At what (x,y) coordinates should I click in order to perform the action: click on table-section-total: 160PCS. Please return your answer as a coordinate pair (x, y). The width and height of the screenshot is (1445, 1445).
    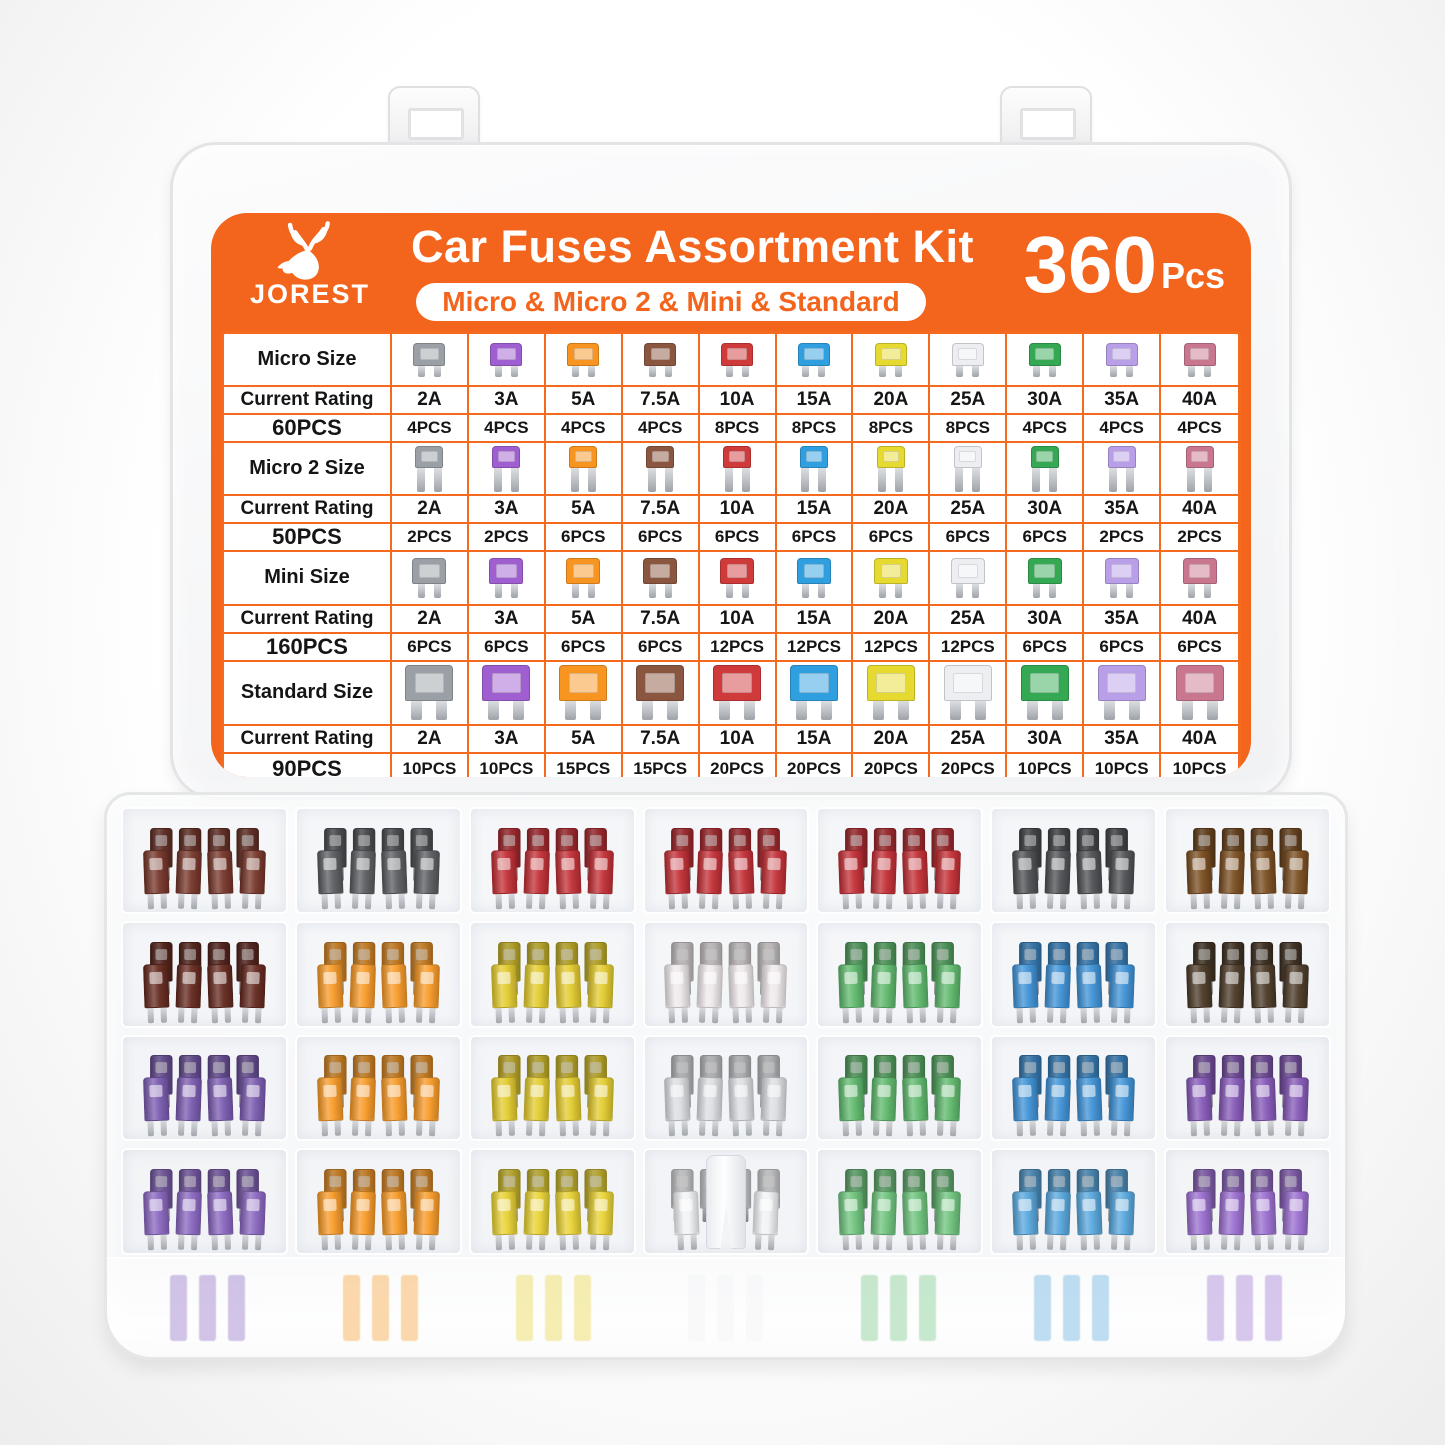
    Looking at the image, I should click on (308, 647).